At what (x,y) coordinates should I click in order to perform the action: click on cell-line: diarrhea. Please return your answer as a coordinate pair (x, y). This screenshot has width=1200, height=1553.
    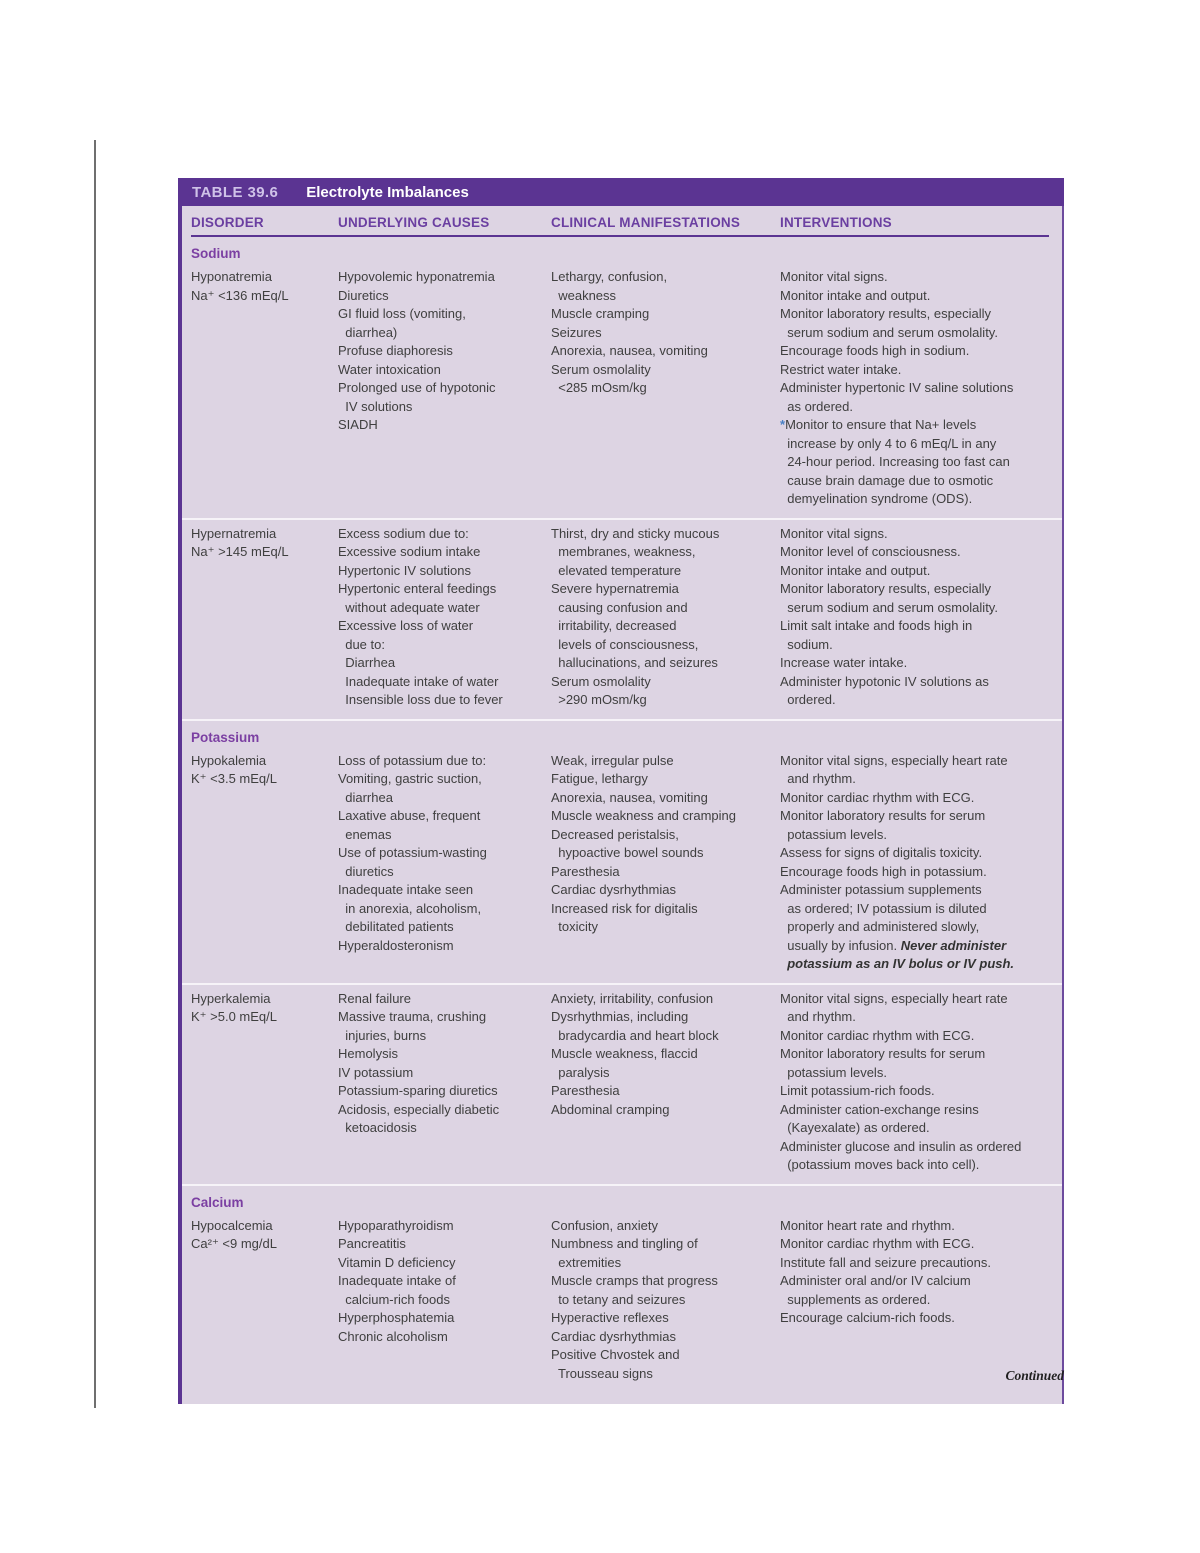
    Looking at the image, I should click on (365, 797).